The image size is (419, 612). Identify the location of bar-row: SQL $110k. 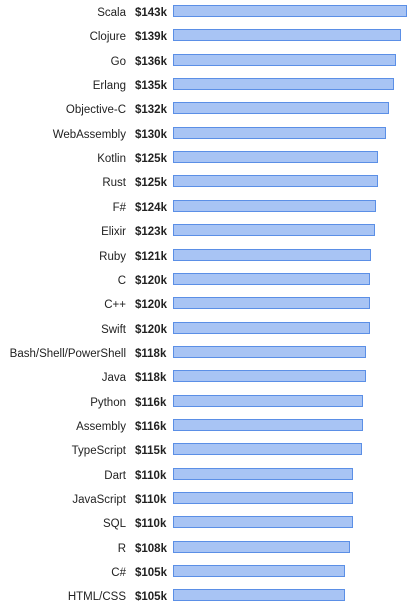
(209, 527).